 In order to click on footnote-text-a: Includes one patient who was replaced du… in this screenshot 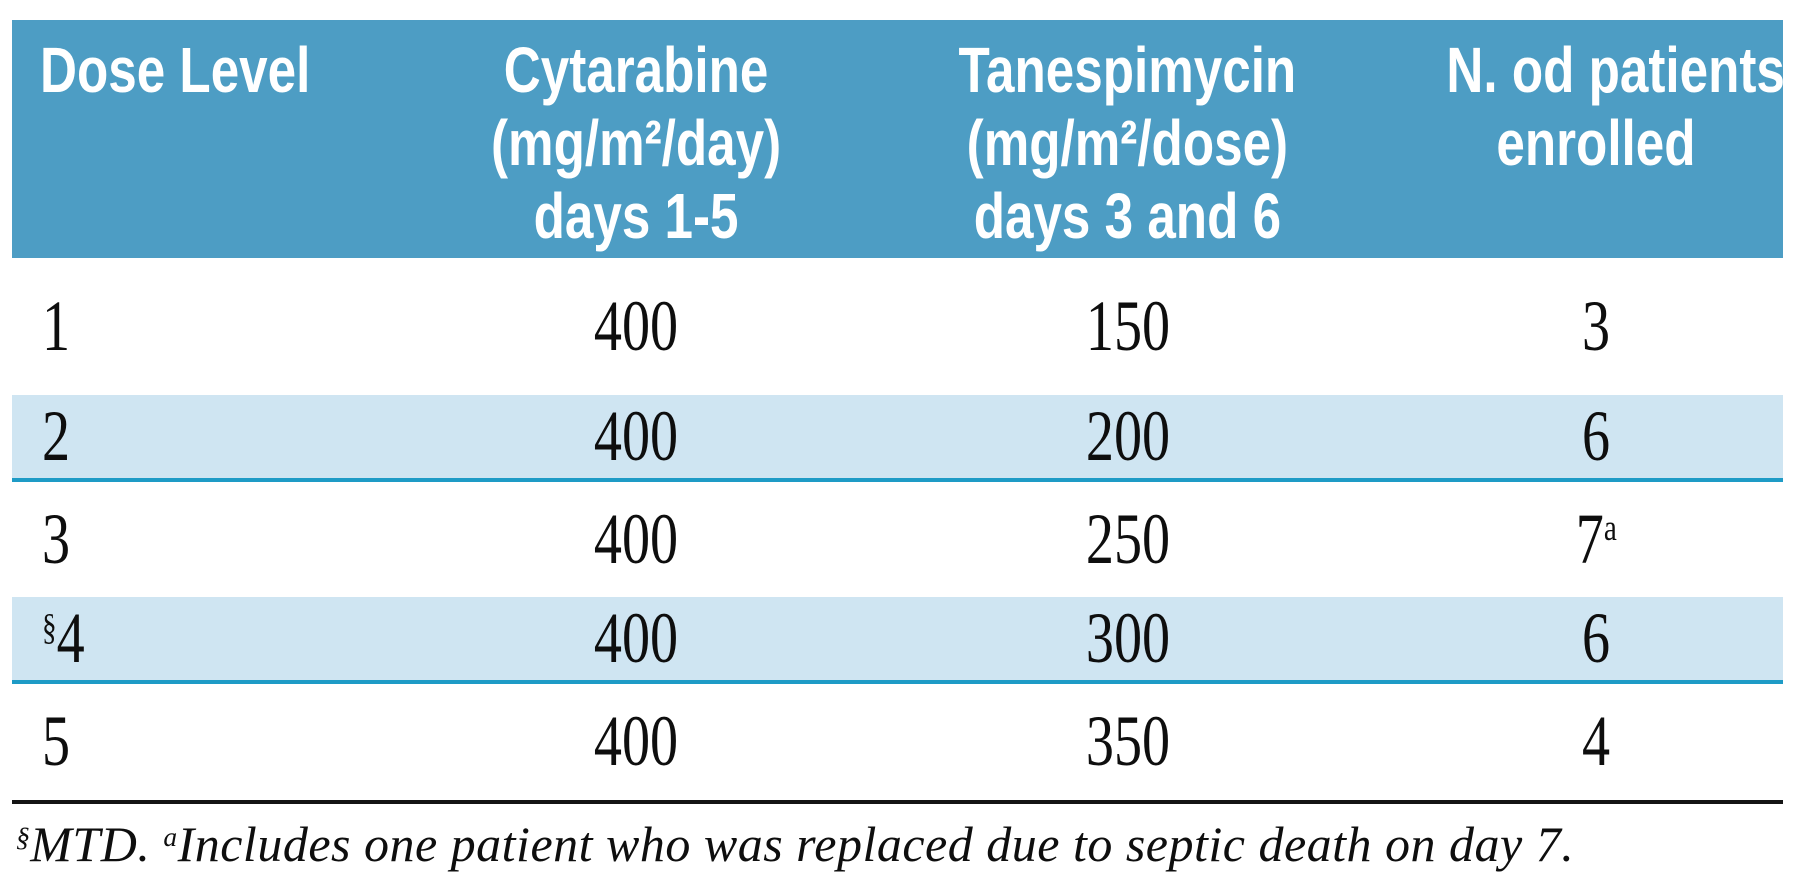, I will do `click(876, 844)`.